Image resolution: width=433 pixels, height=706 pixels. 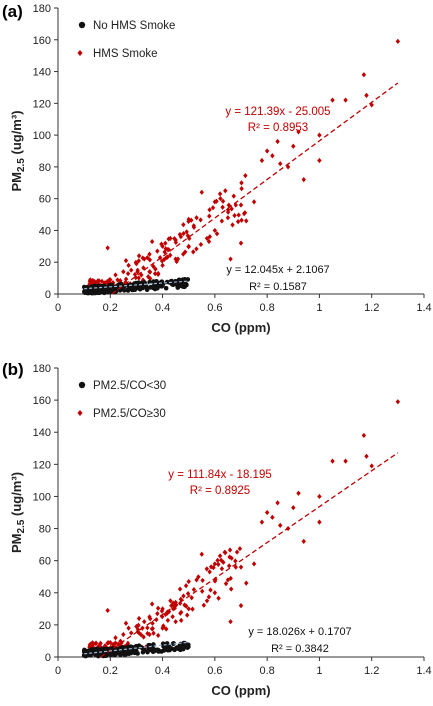 I want to click on y-tick-label: 100, so click(x=42, y=136).